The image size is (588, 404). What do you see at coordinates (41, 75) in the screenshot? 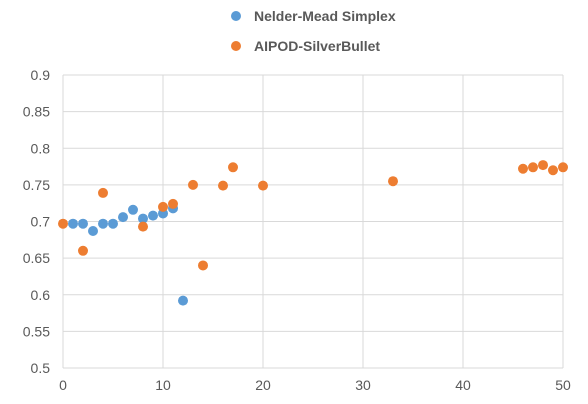
I see `y-tick-label: 0.9` at bounding box center [41, 75].